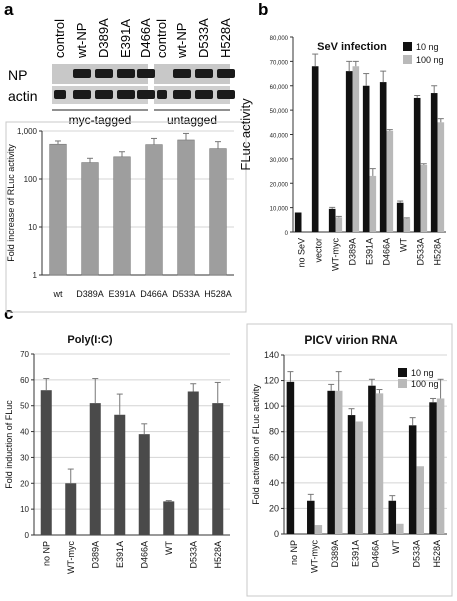  What do you see at coordinates (274, 432) in the screenshot?
I see `y-tick-label: 80` at bounding box center [274, 432].